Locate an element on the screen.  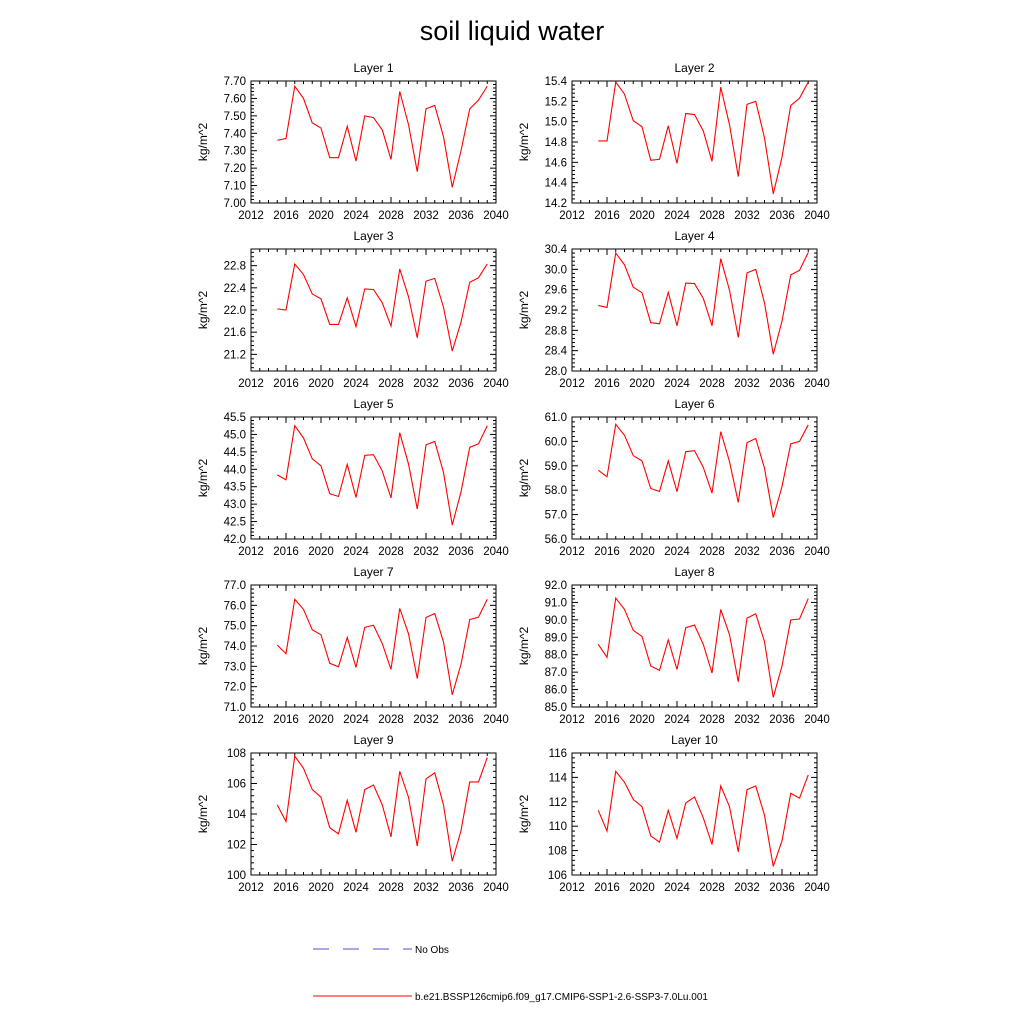
y-tick-label: 14.2 is located at coordinates (556, 204).